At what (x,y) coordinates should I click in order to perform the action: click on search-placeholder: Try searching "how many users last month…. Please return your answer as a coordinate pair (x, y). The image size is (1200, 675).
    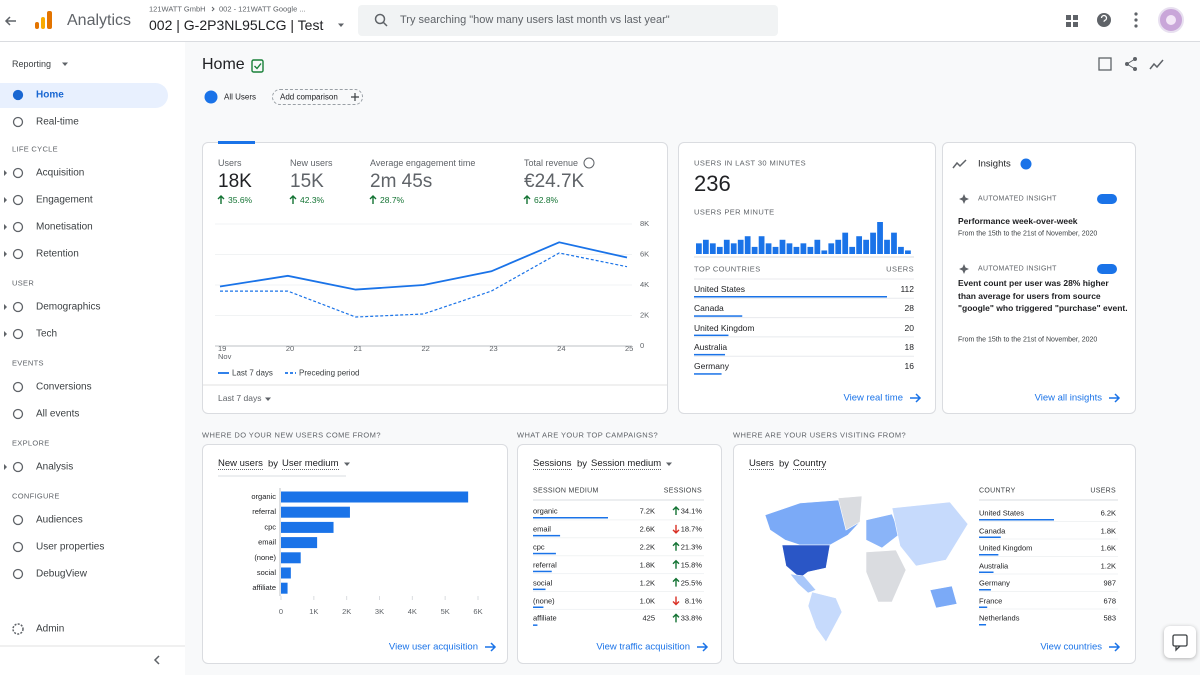
    Looking at the image, I should click on (535, 20).